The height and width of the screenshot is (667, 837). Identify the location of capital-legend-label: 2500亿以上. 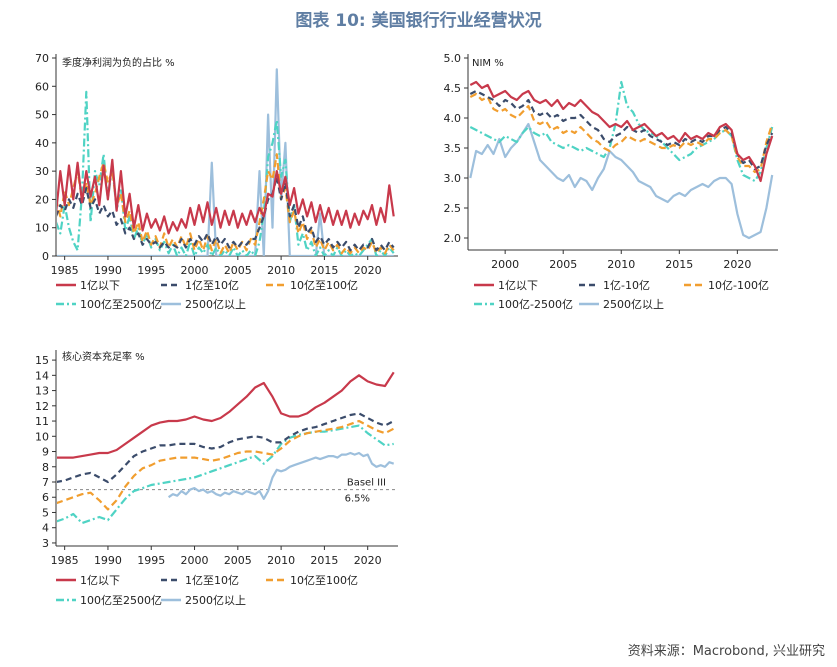
(215, 600).